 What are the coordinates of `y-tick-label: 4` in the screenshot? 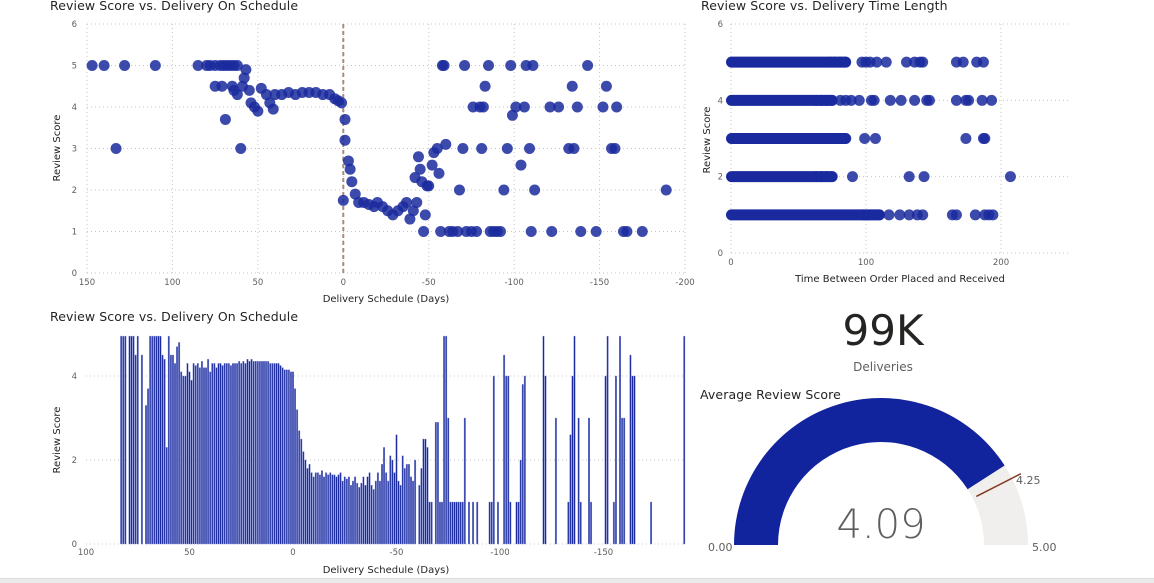 It's located at (74, 108).